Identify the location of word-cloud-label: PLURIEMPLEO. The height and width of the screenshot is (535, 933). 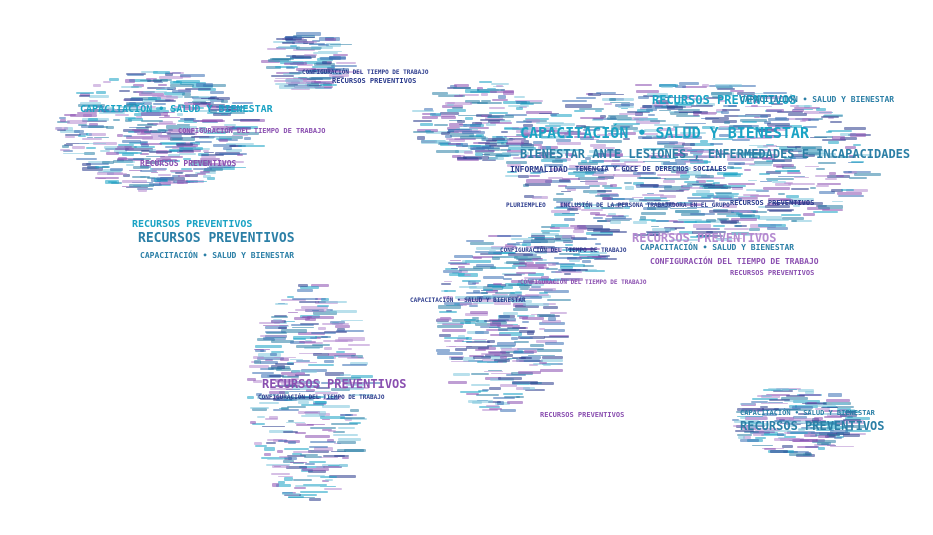
(526, 205).